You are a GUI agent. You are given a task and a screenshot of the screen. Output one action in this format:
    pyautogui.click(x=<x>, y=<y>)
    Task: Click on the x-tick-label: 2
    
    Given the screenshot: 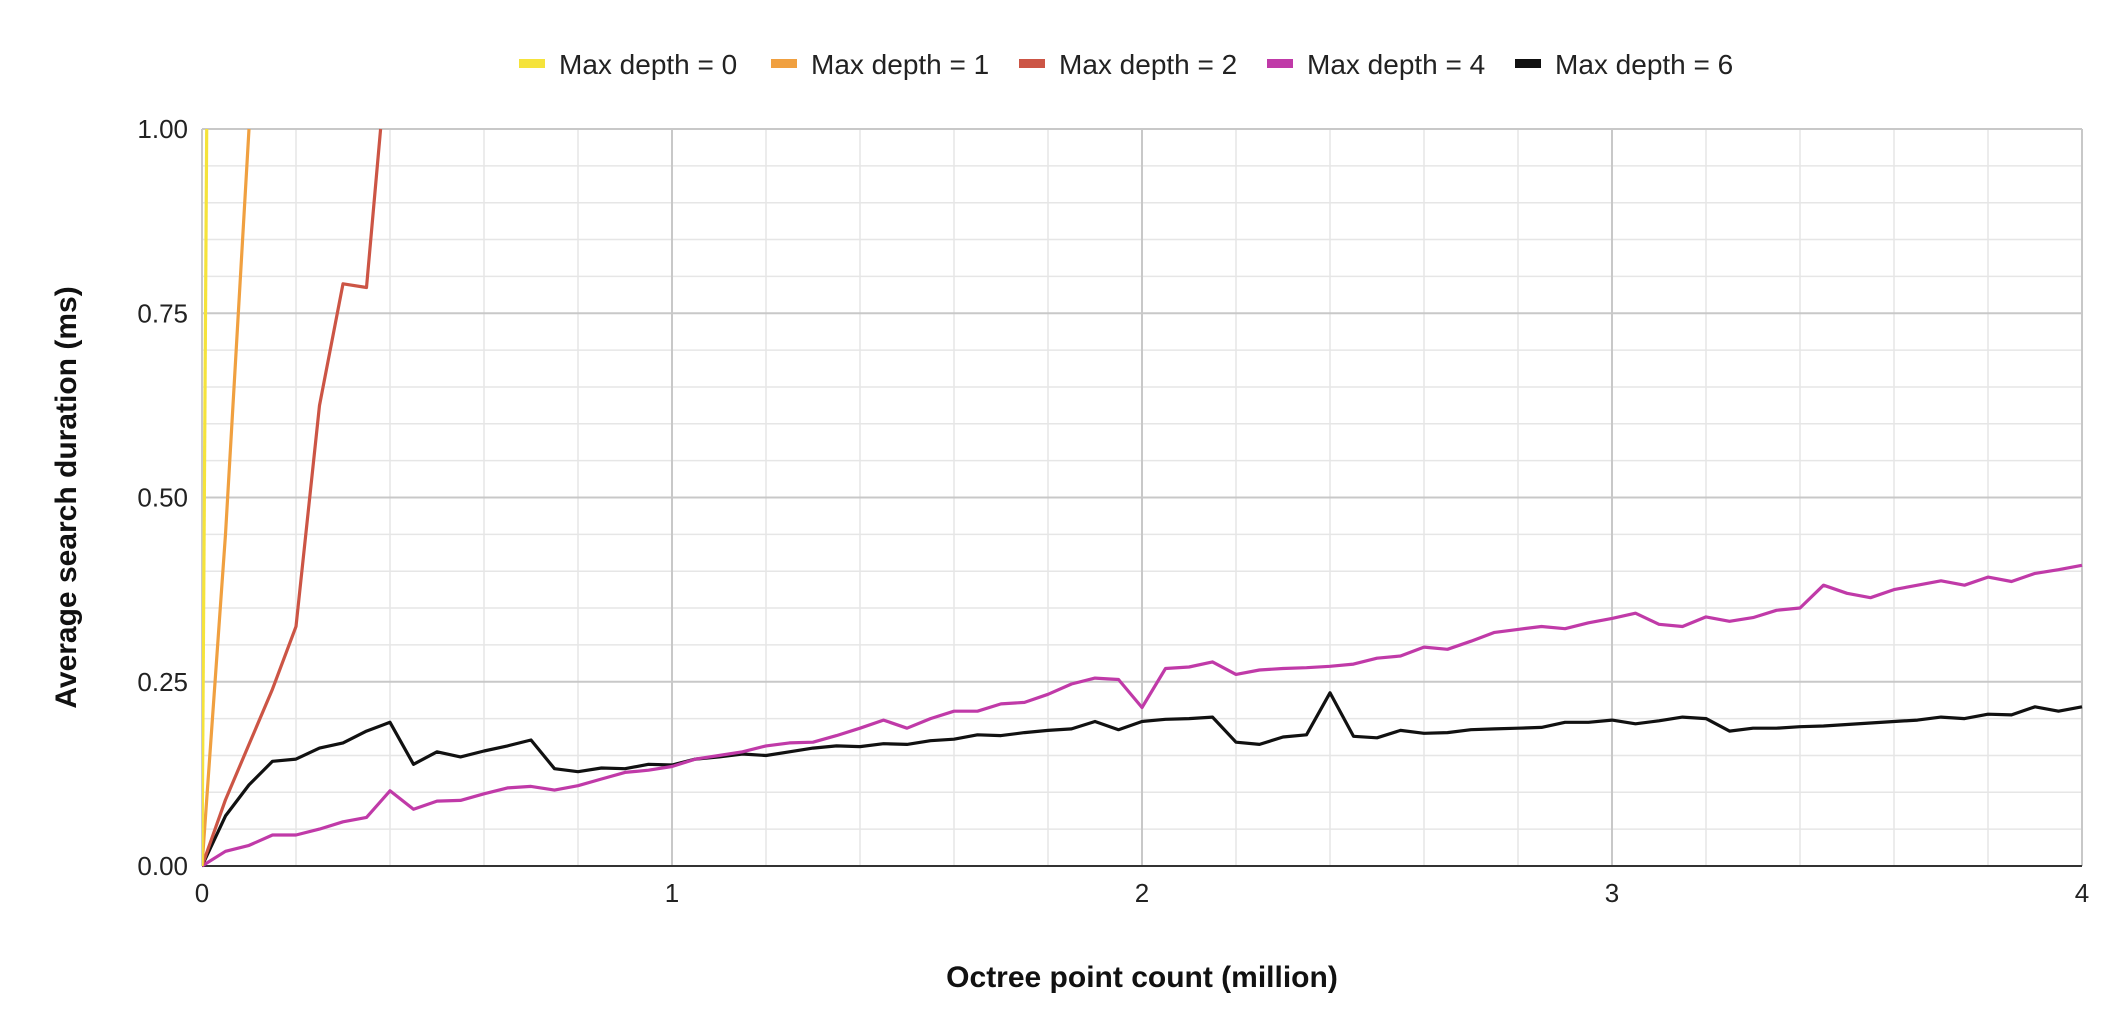 What is the action you would take?
    pyautogui.click(x=1142, y=893)
    